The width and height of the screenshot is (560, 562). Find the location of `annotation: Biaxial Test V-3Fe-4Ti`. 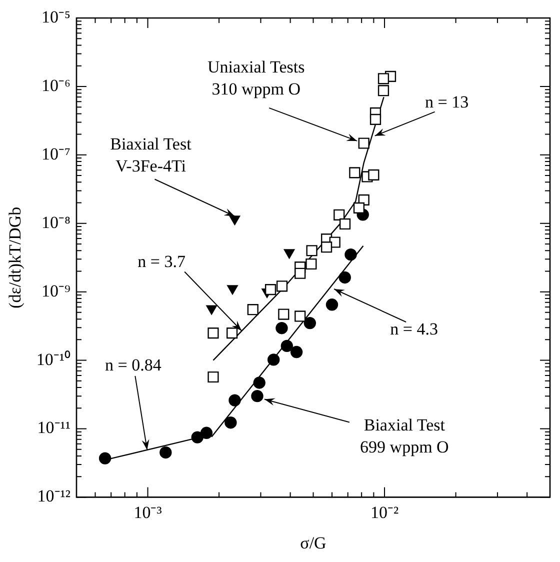

annotation: Biaxial Test V-3Fe-4Ti is located at coordinates (151, 155).